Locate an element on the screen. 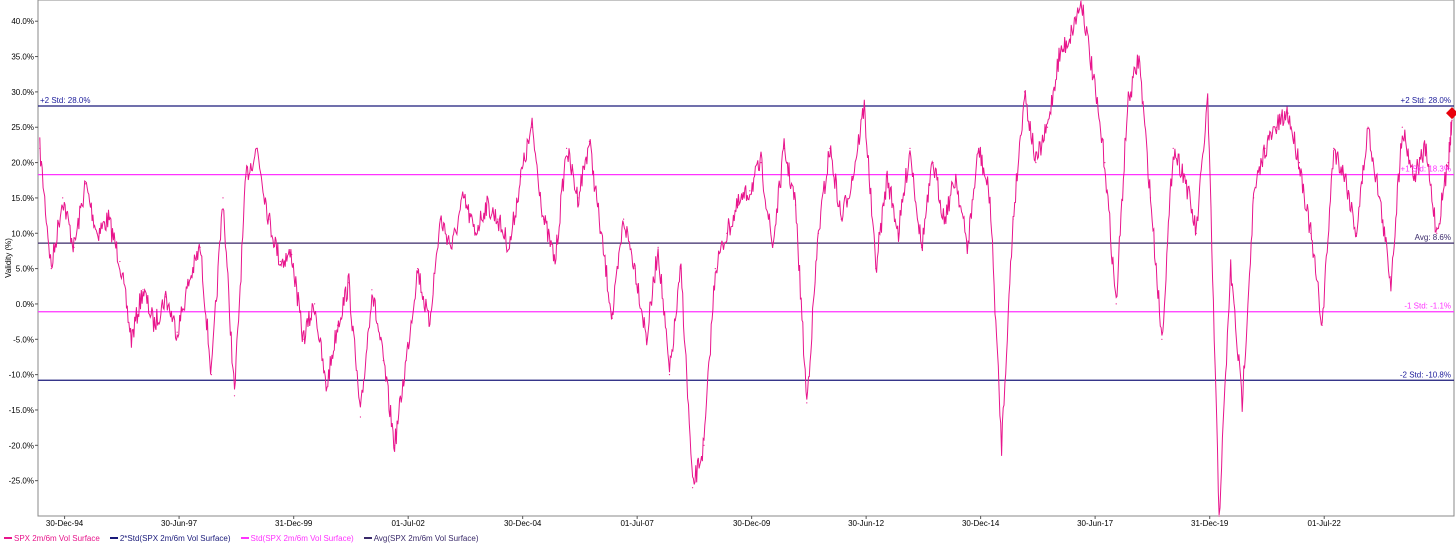  y-tick-label: -5.0% is located at coordinates (23, 339).